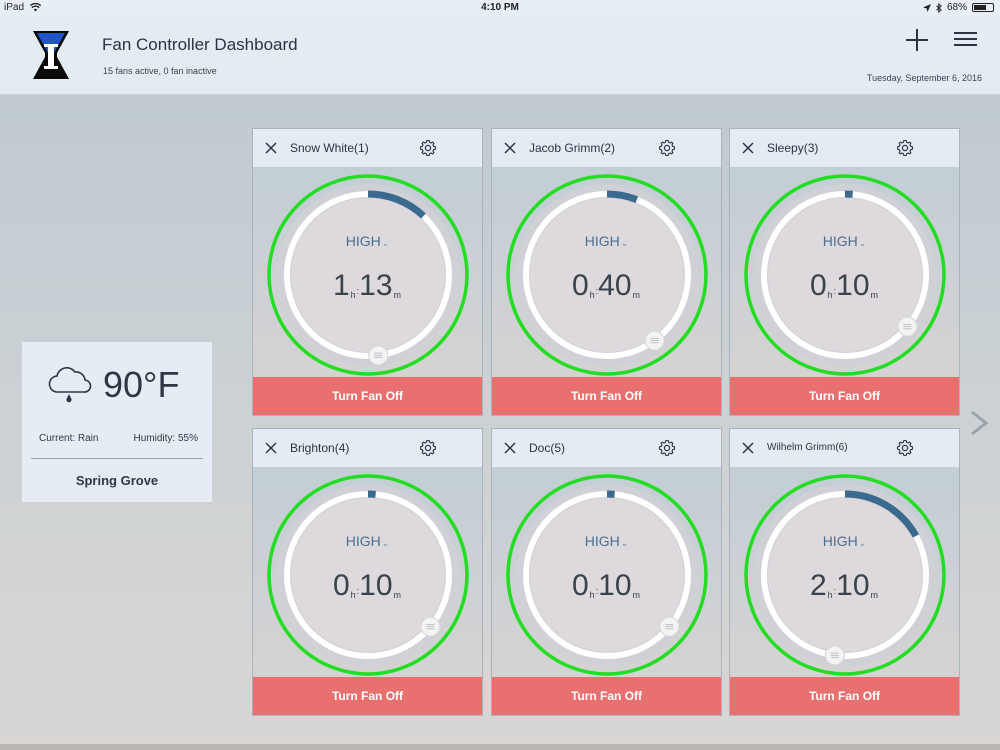 This screenshot has width=1000, height=750. What do you see at coordinates (572, 148) in the screenshot?
I see `fan-name: Jacob Grimm(2)` at bounding box center [572, 148].